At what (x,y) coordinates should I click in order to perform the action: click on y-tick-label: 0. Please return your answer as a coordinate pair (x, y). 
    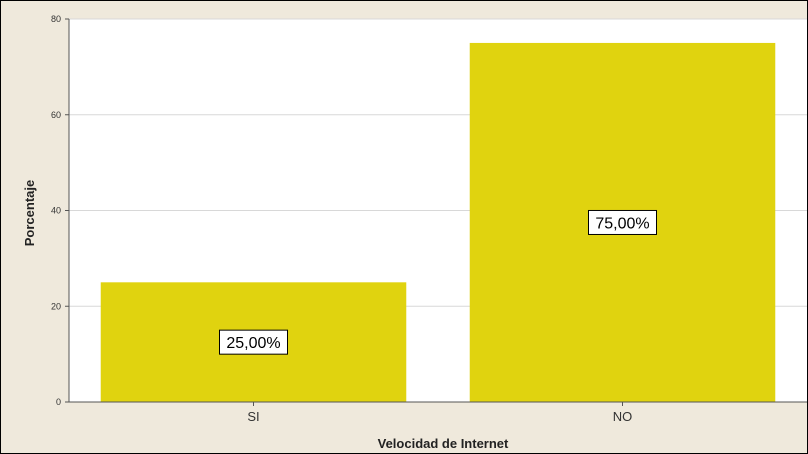
    Looking at the image, I should click on (58, 402).